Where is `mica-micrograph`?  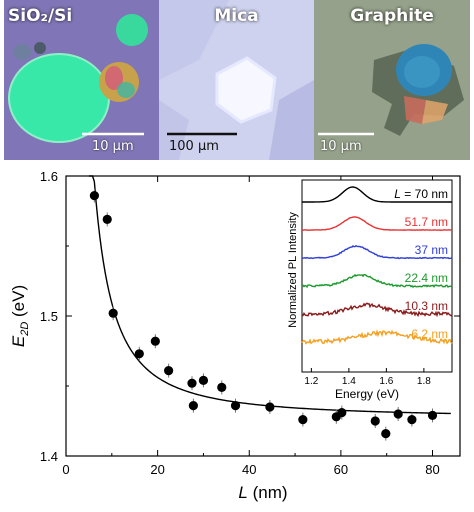
mica-micrograph is located at coordinates (236, 80).